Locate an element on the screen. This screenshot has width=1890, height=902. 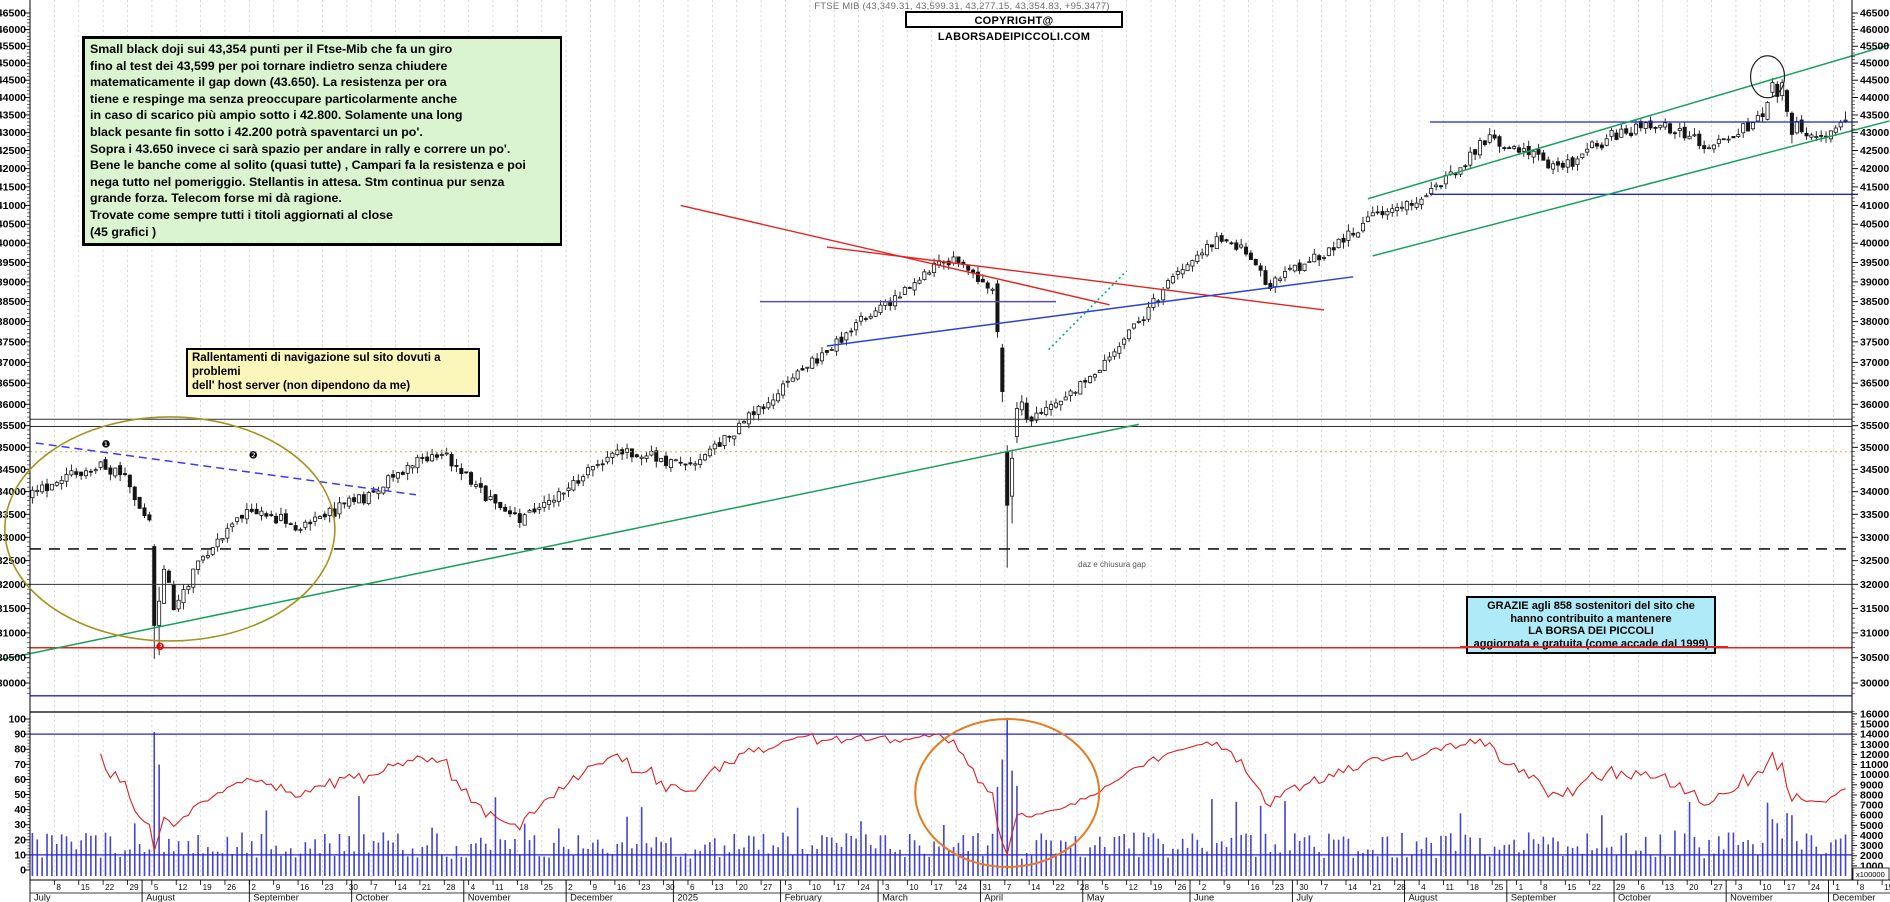
highlight-ellipse is located at coordinates (1767, 77).